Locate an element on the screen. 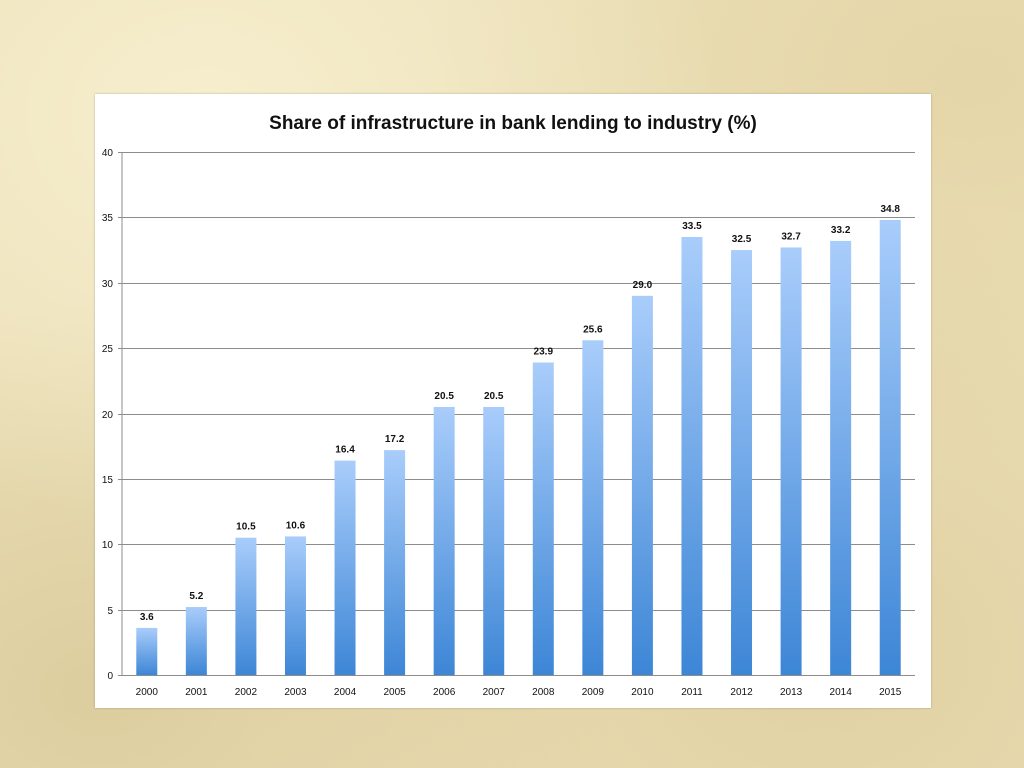  data-label-2015: 34.8 is located at coordinates (890, 209).